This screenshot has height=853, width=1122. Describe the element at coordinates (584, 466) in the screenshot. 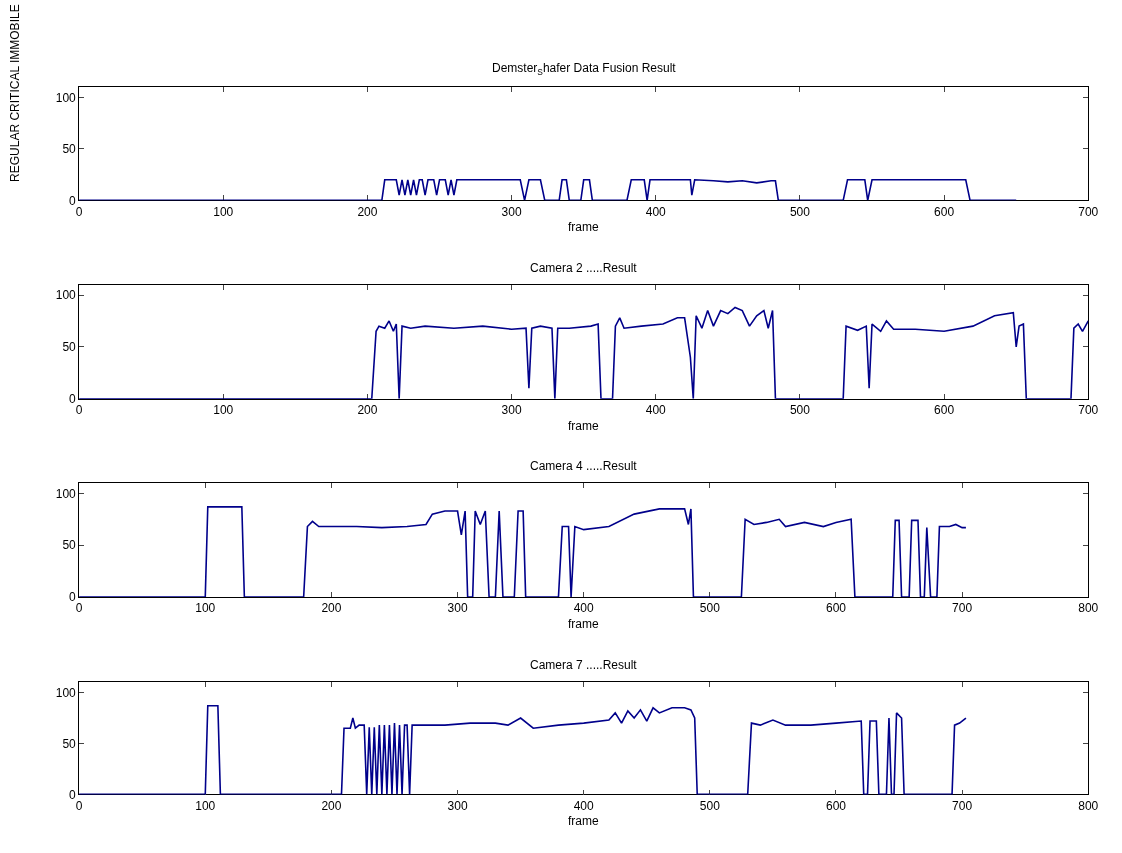

I see `chart-title: Camera 4 .....Result` at that location.